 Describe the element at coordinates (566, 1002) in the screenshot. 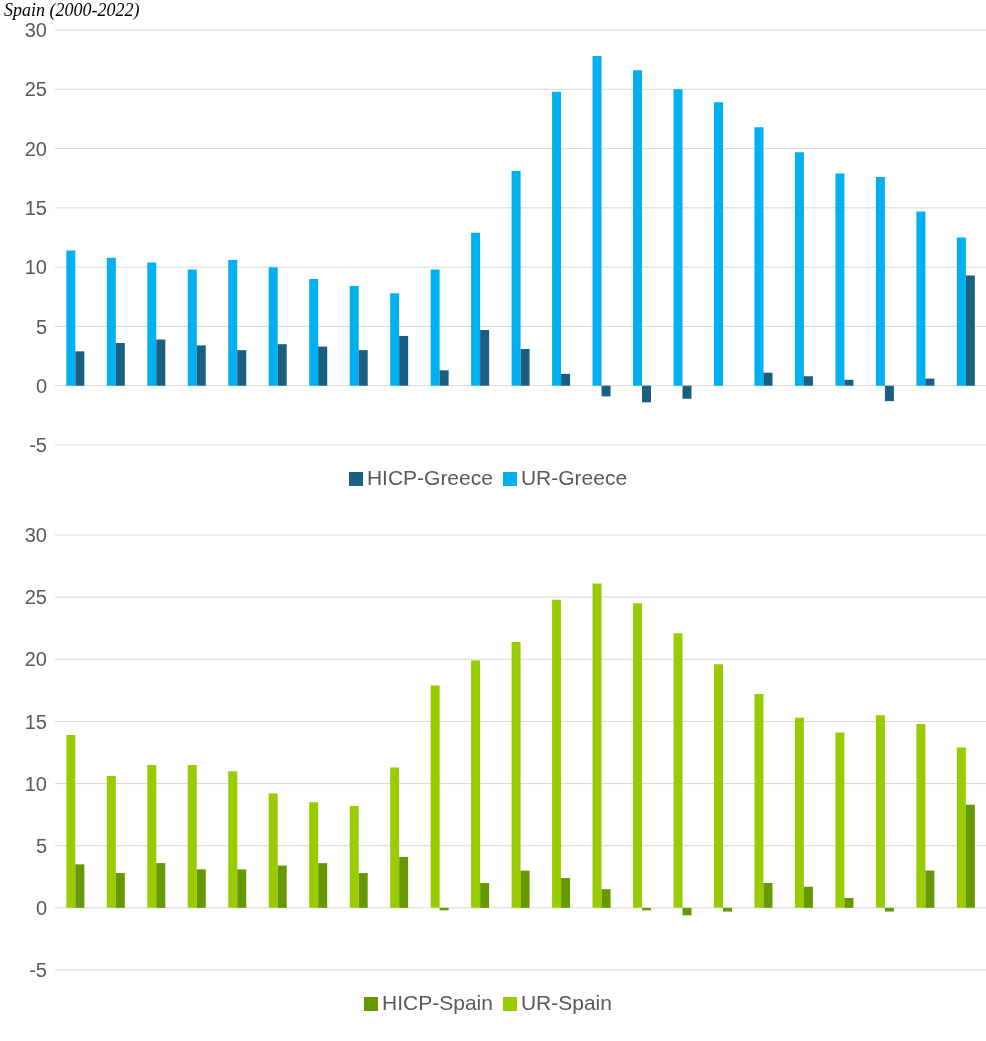

I see `legend-label: UR-Spain` at that location.